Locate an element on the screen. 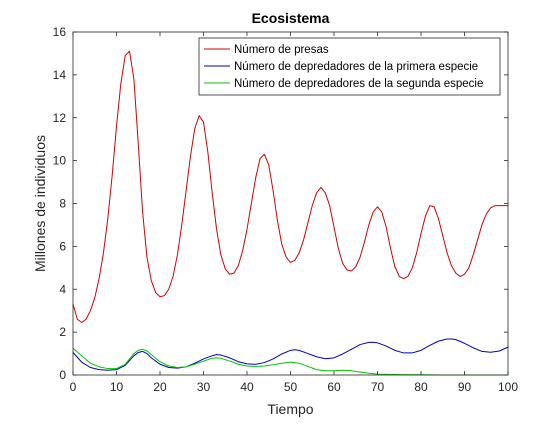 Image resolution: width=560 pixels, height=425 pixels. chart-title: Ecosistema is located at coordinates (291, 18).